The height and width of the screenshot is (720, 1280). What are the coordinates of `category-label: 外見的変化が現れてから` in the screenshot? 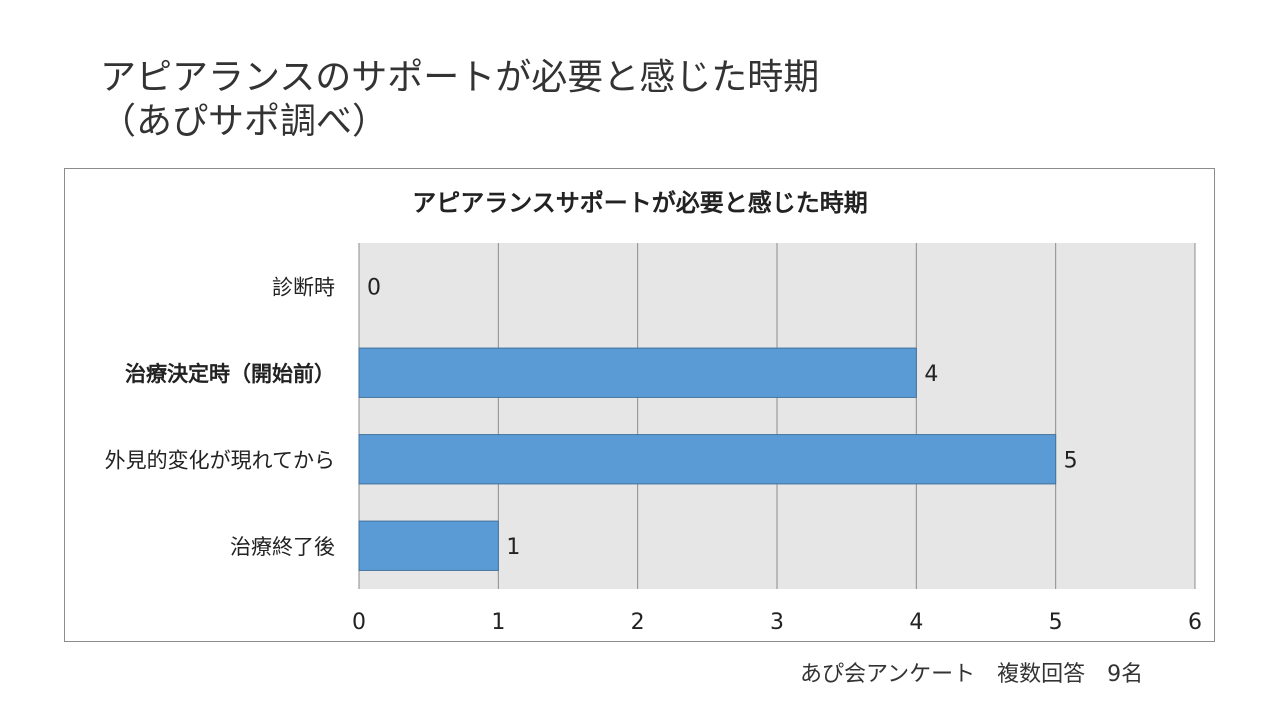 It's located at (220, 460).